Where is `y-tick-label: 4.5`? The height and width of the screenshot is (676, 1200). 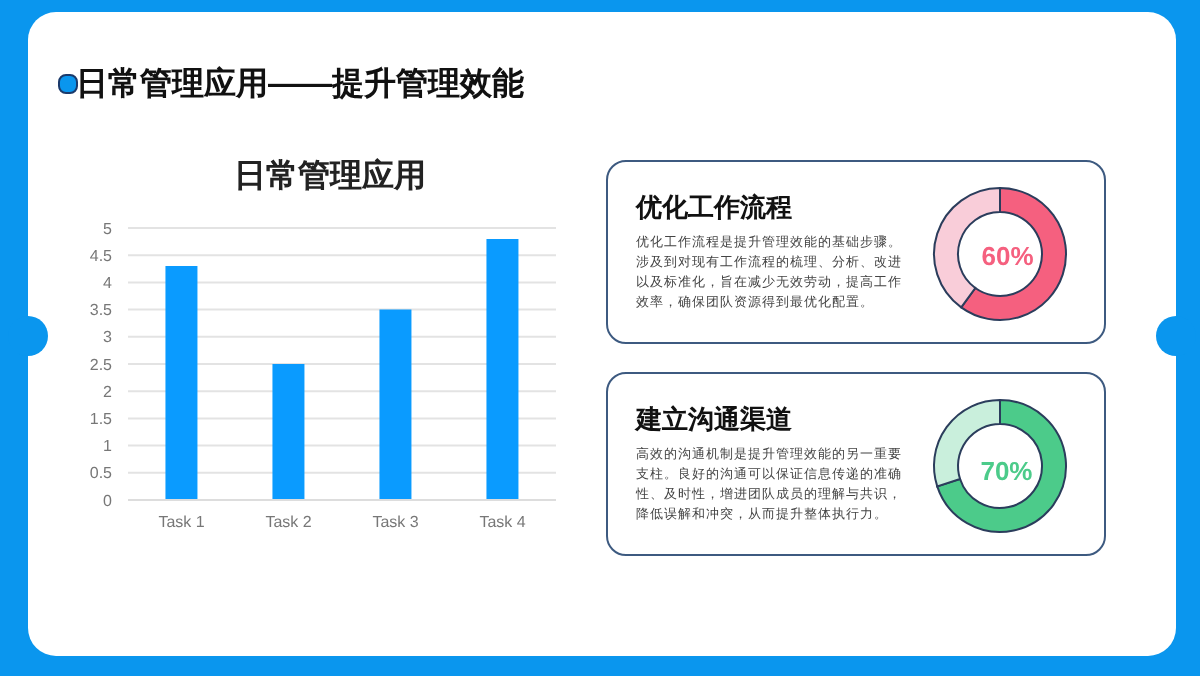 y-tick-label: 4.5 is located at coordinates (101, 255).